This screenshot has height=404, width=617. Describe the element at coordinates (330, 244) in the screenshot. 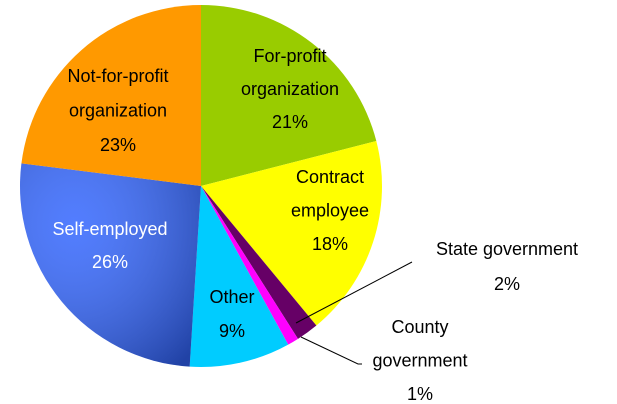

I see `value-label: 18%` at that location.